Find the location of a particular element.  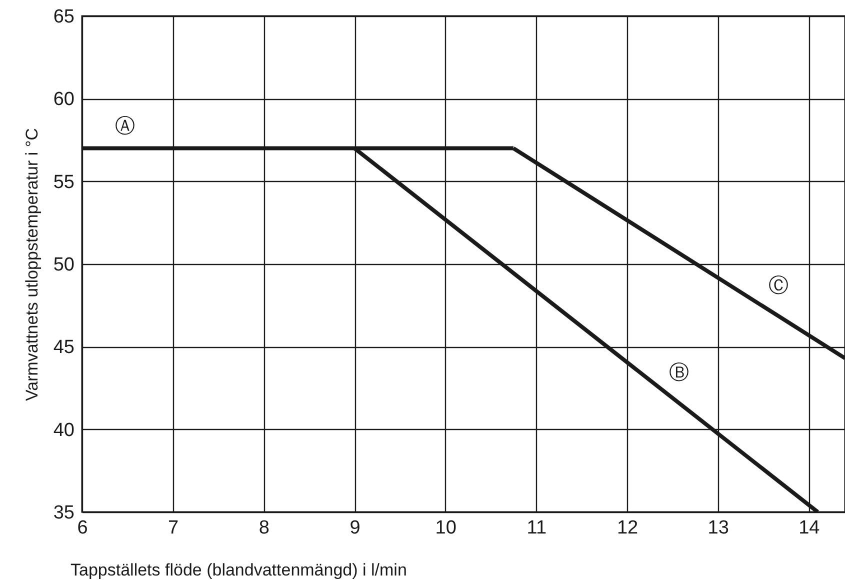

y-axis-title: Varmvattnets utloppstemperatur i °C is located at coordinates (32, 264).